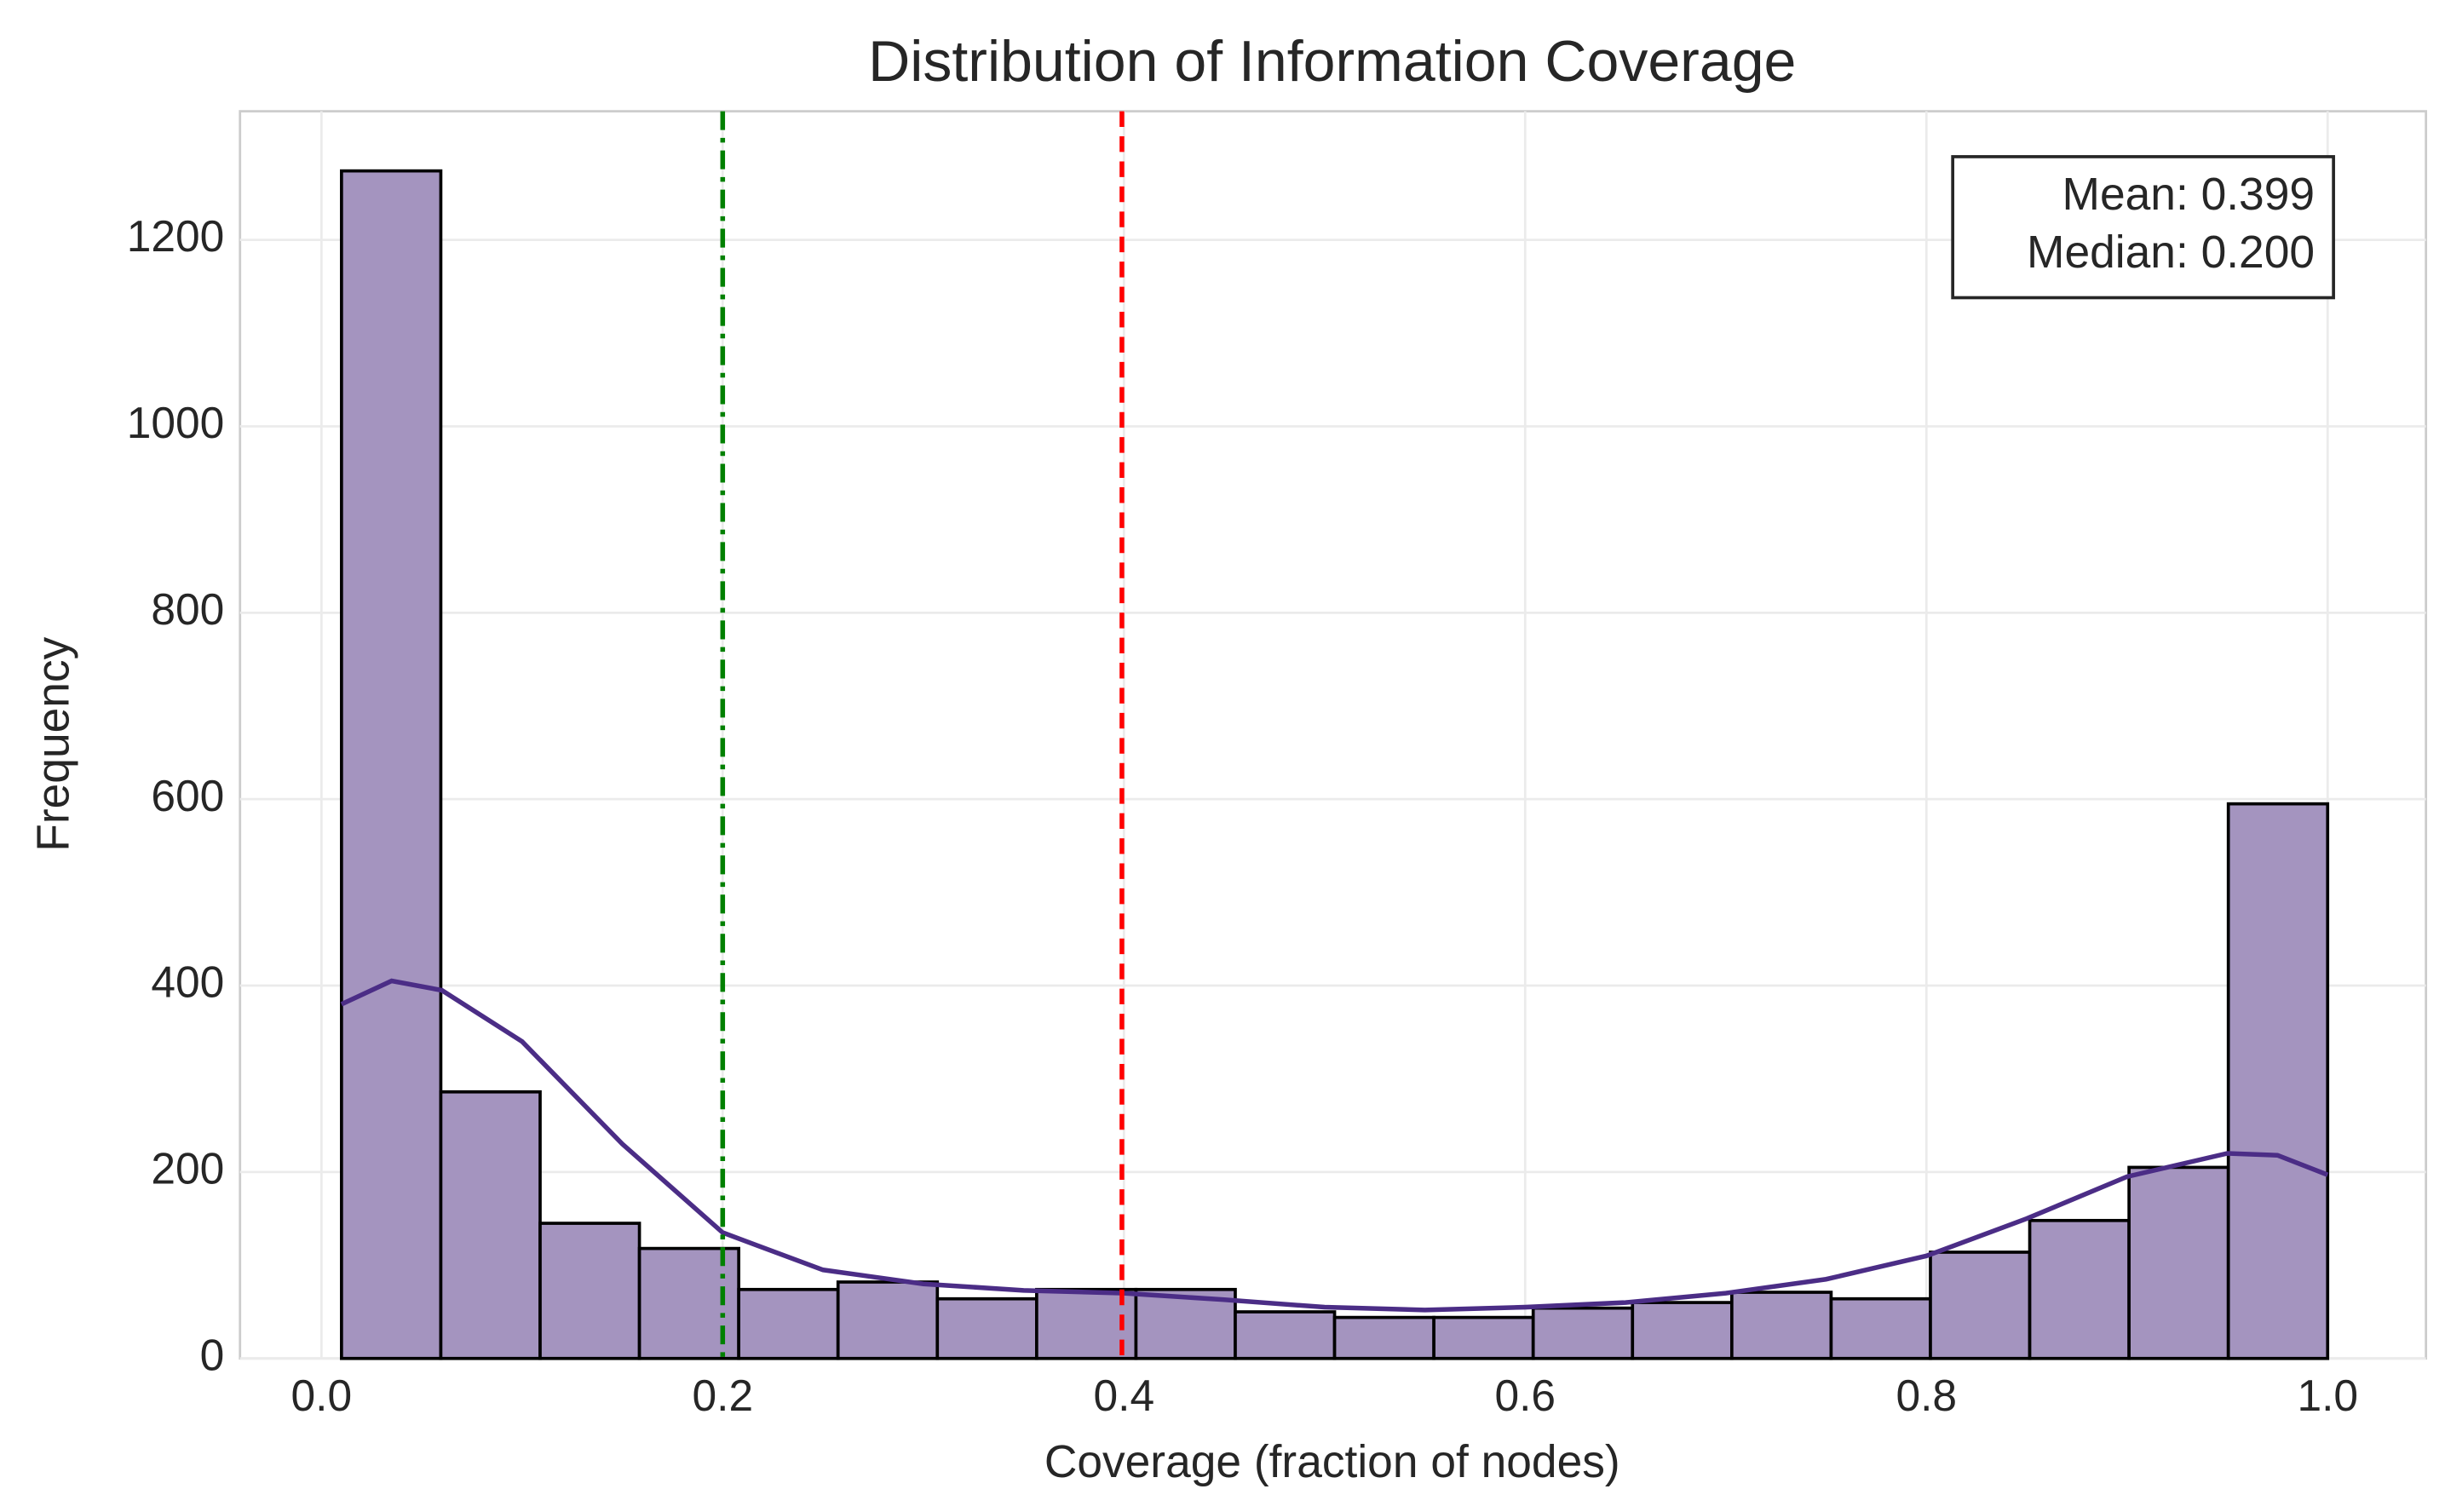 This screenshot has height=1512, width=2445. I want to click on x-tick-label: 0.0, so click(322, 1395).